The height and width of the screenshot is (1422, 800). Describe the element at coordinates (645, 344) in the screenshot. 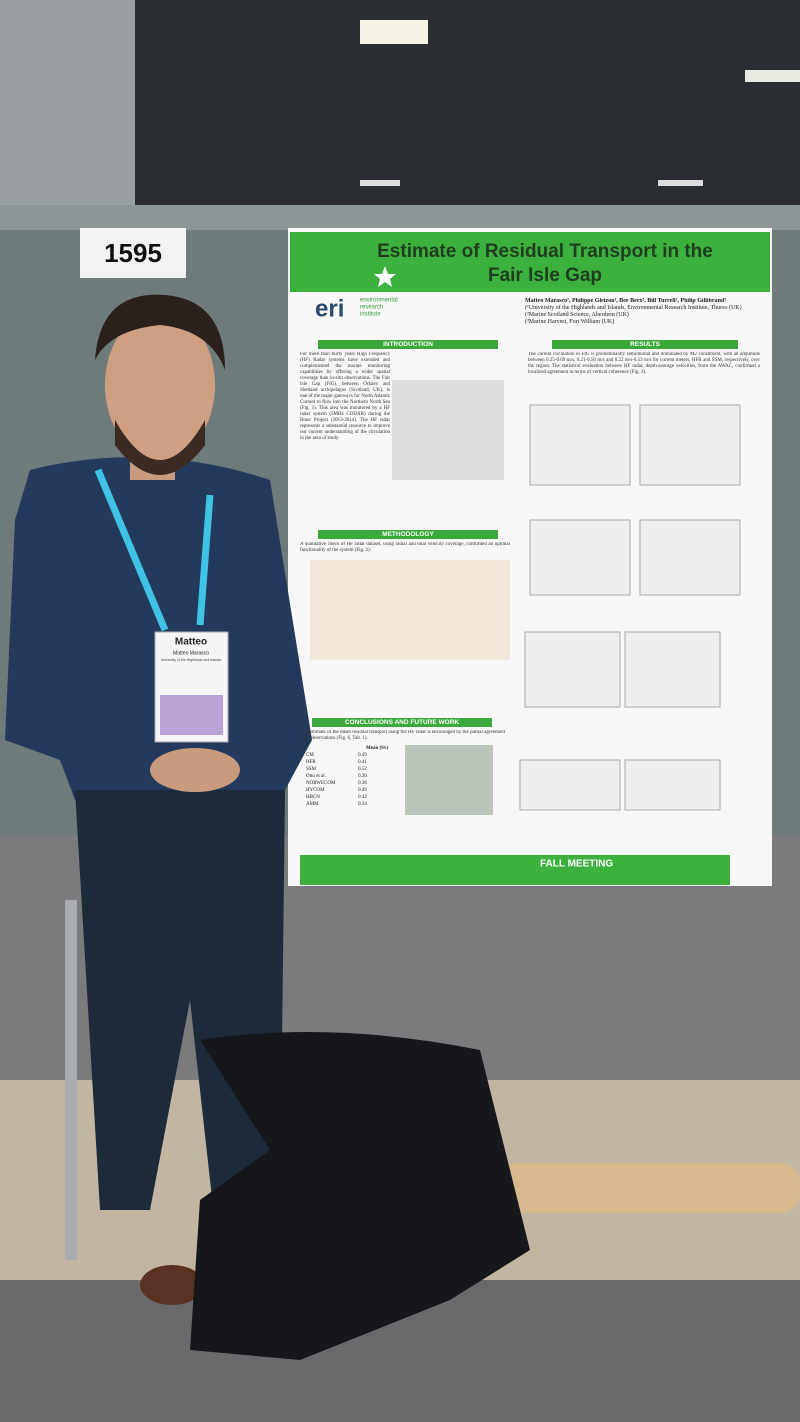

I see `section-heading: RESULTS` at that location.